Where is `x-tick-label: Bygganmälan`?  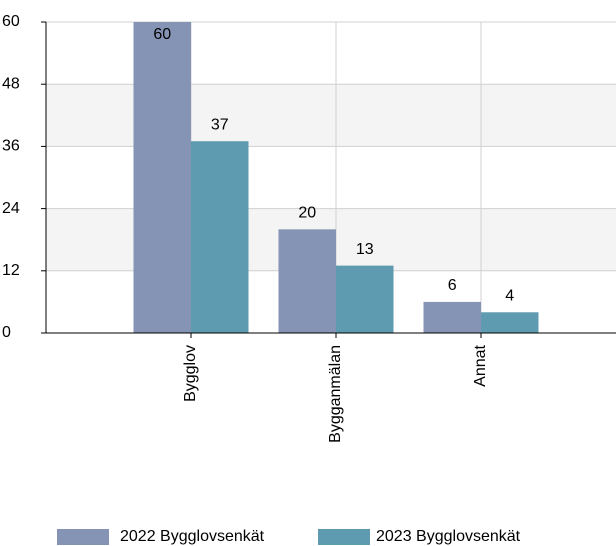 x-tick-label: Bygganmälan is located at coordinates (335, 394).